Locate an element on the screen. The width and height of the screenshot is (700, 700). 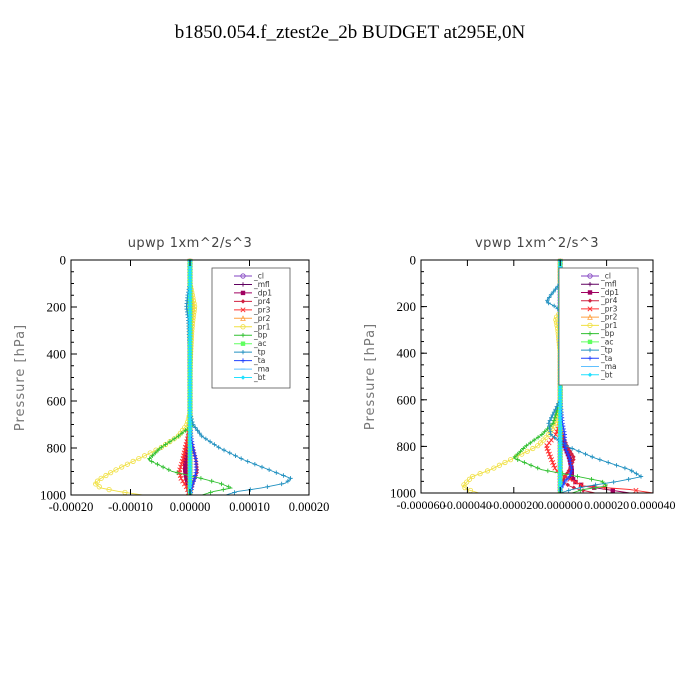
legend-label: _mfl is located at coordinates (608, 284).